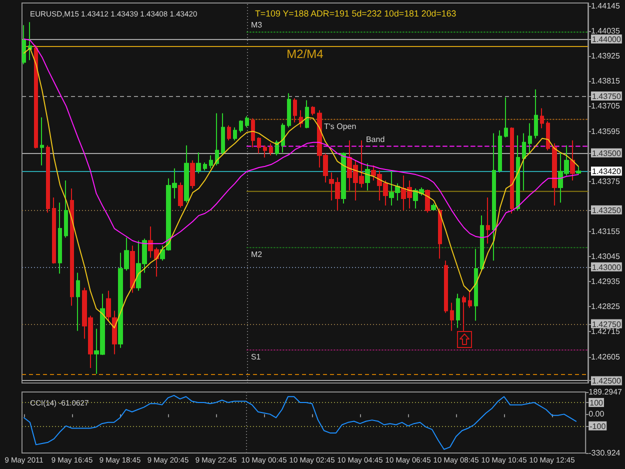  What do you see at coordinates (607, 324) in the screenshot?
I see `y-tick-label: 1.42750` at bounding box center [607, 324].